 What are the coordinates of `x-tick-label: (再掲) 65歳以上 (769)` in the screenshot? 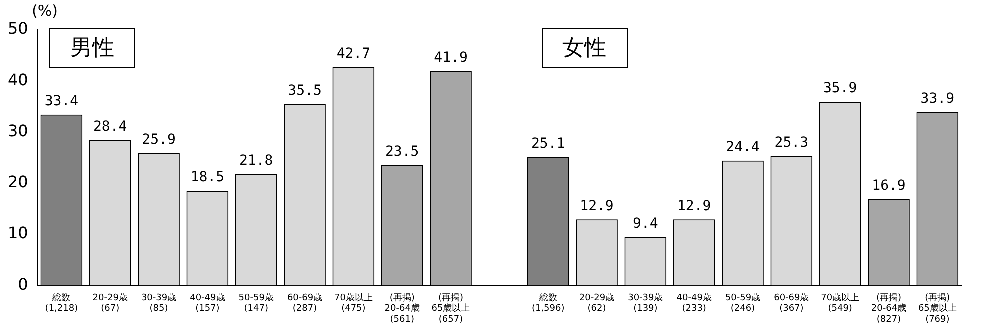 It's located at (937, 308).